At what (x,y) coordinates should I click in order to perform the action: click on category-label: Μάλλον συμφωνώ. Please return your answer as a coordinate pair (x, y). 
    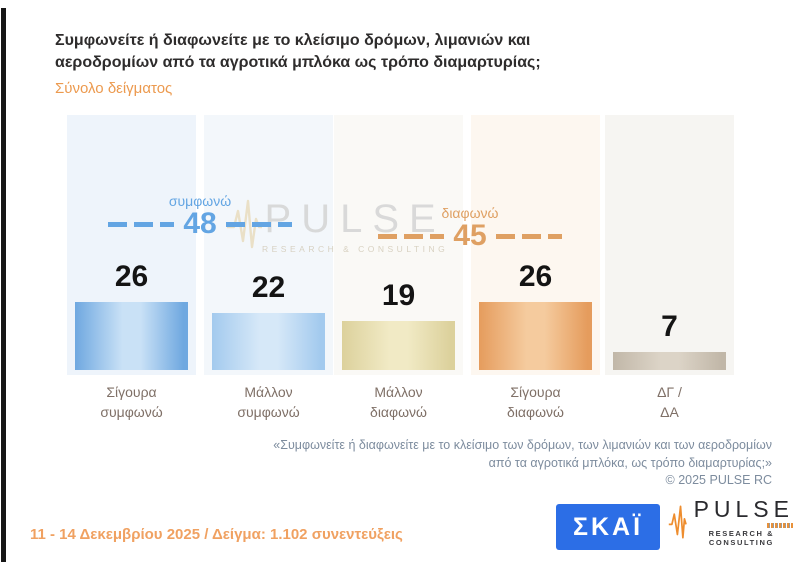
    Looking at the image, I should click on (268, 402).